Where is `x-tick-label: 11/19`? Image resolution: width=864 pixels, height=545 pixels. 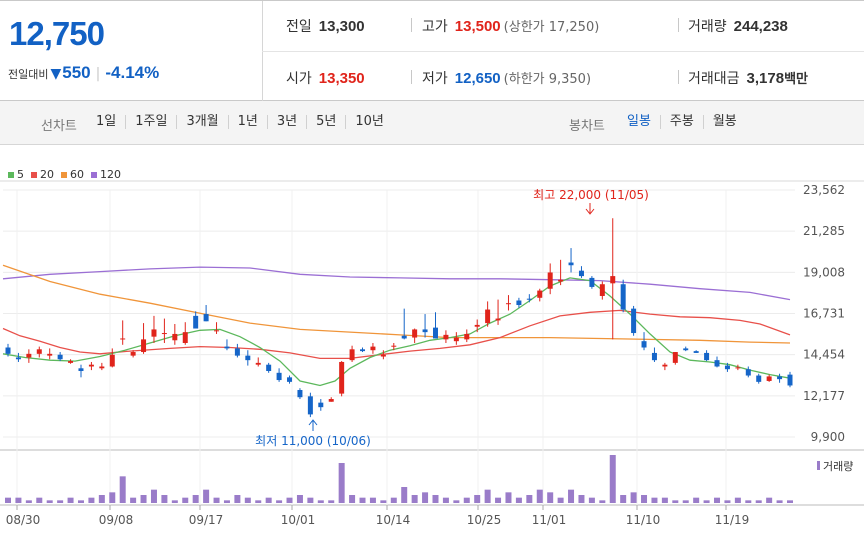 x-tick-label: 11/19 is located at coordinates (732, 520).